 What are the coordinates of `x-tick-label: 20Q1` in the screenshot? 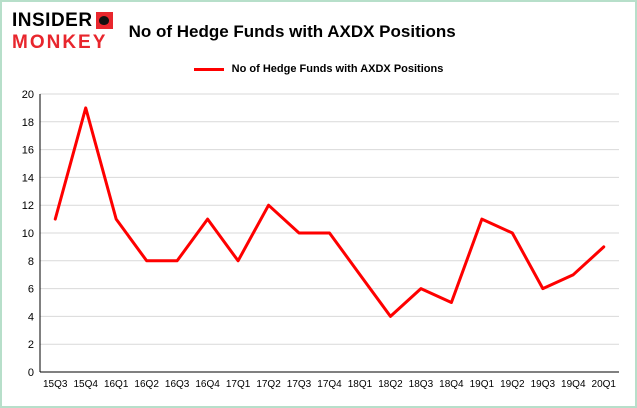 It's located at (604, 384).